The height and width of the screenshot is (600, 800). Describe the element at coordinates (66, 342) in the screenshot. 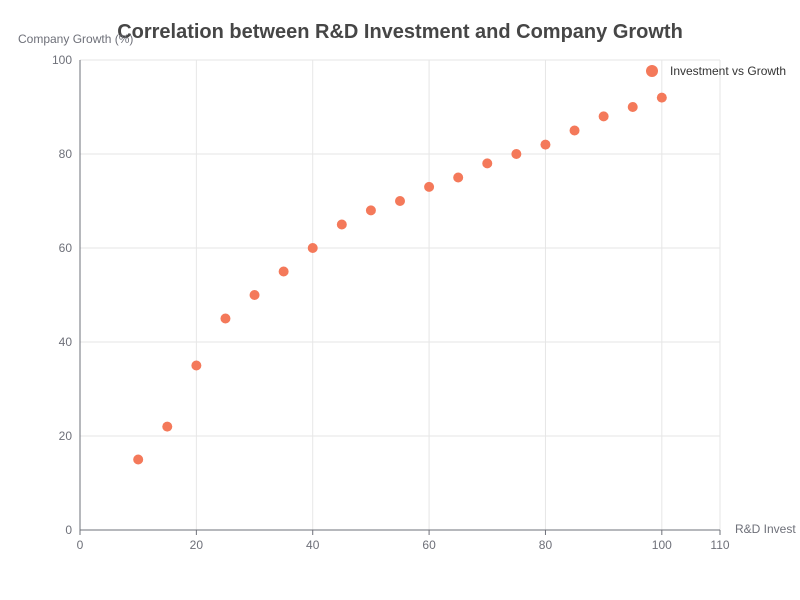

I see `y-tick-label: 40` at that location.